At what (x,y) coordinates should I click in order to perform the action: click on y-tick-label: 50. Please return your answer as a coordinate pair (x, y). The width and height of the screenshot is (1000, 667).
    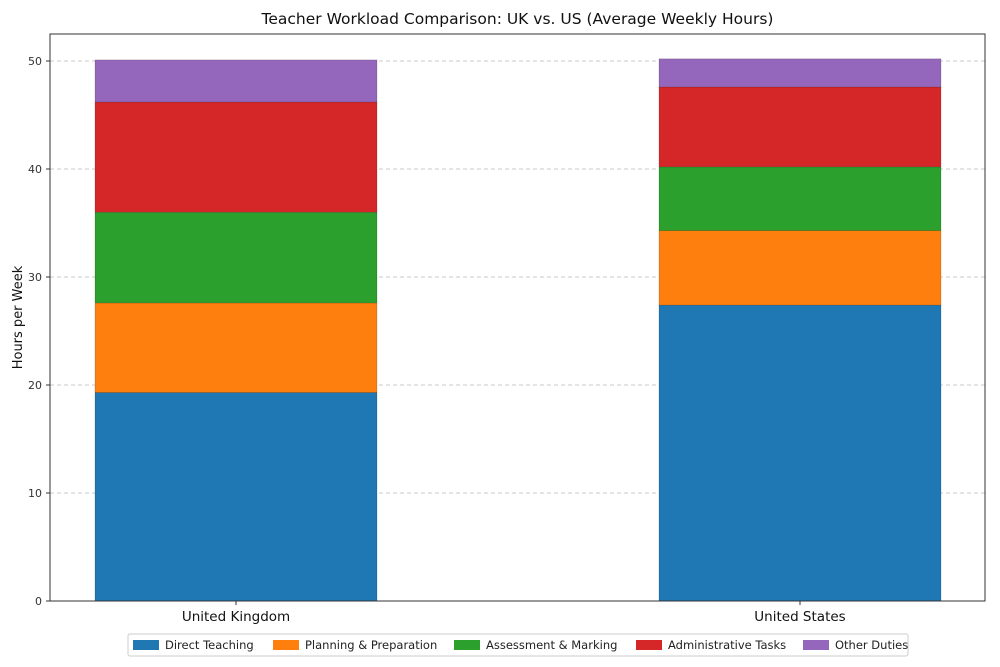
    Looking at the image, I should click on (35, 61).